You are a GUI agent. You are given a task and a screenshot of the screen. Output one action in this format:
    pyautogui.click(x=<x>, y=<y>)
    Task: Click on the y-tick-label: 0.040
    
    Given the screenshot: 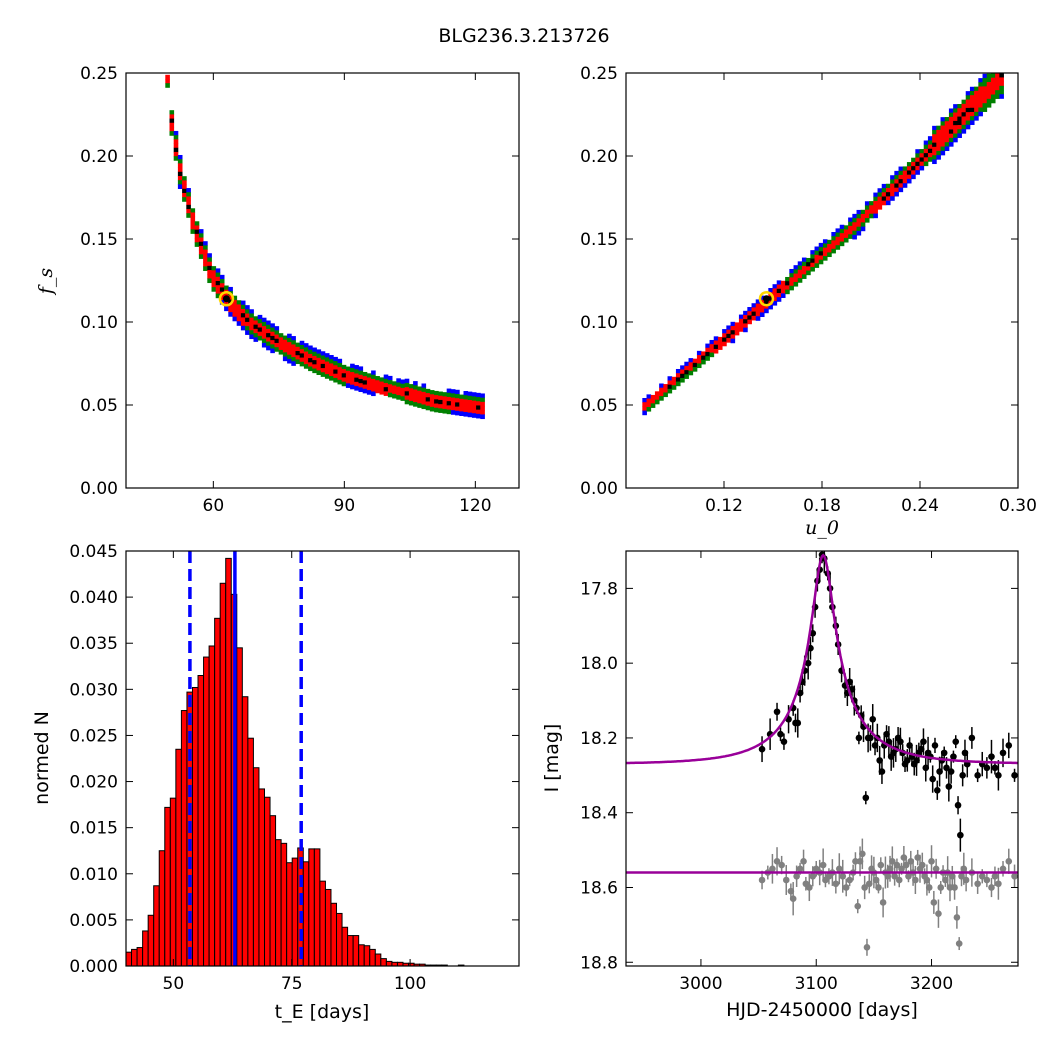 What is the action you would take?
    pyautogui.click(x=93, y=598)
    